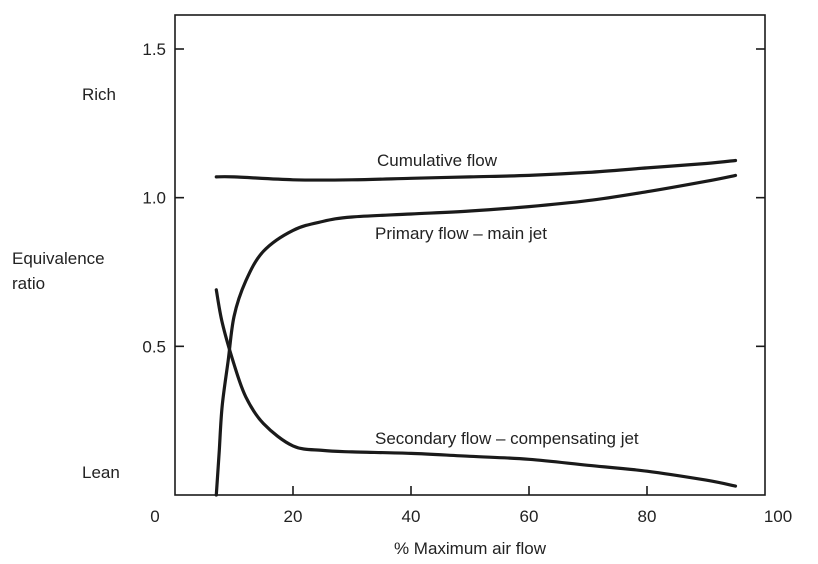  I want to click on y-axis-label-line-2: ratio, so click(28, 283).